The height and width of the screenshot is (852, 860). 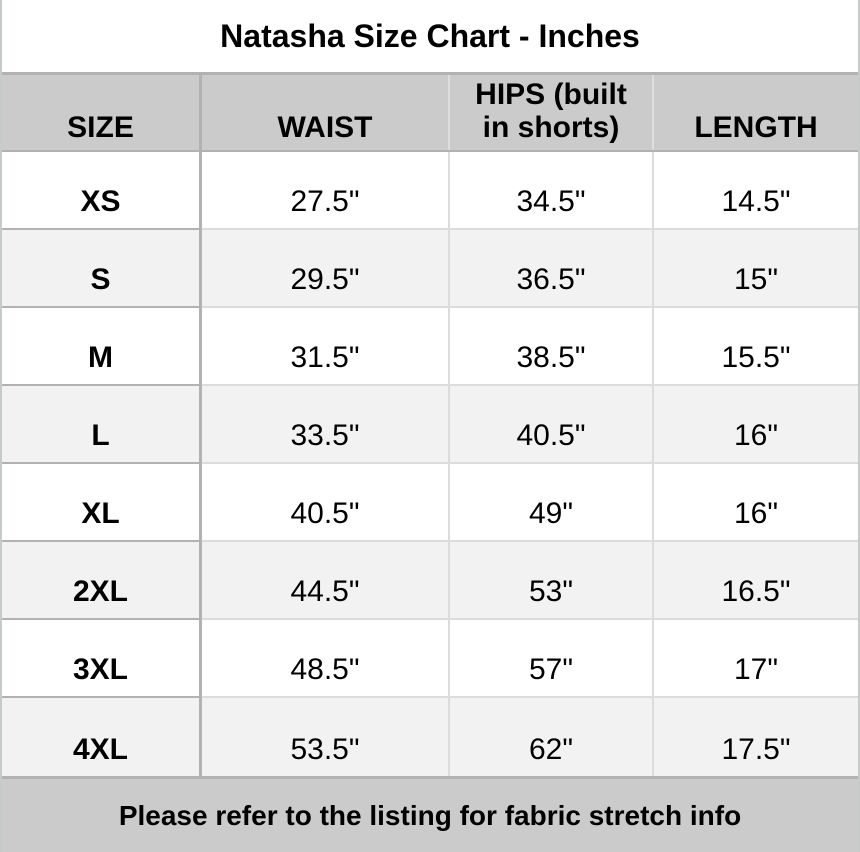 I want to click on waist-value: 48.5", so click(x=326, y=659).